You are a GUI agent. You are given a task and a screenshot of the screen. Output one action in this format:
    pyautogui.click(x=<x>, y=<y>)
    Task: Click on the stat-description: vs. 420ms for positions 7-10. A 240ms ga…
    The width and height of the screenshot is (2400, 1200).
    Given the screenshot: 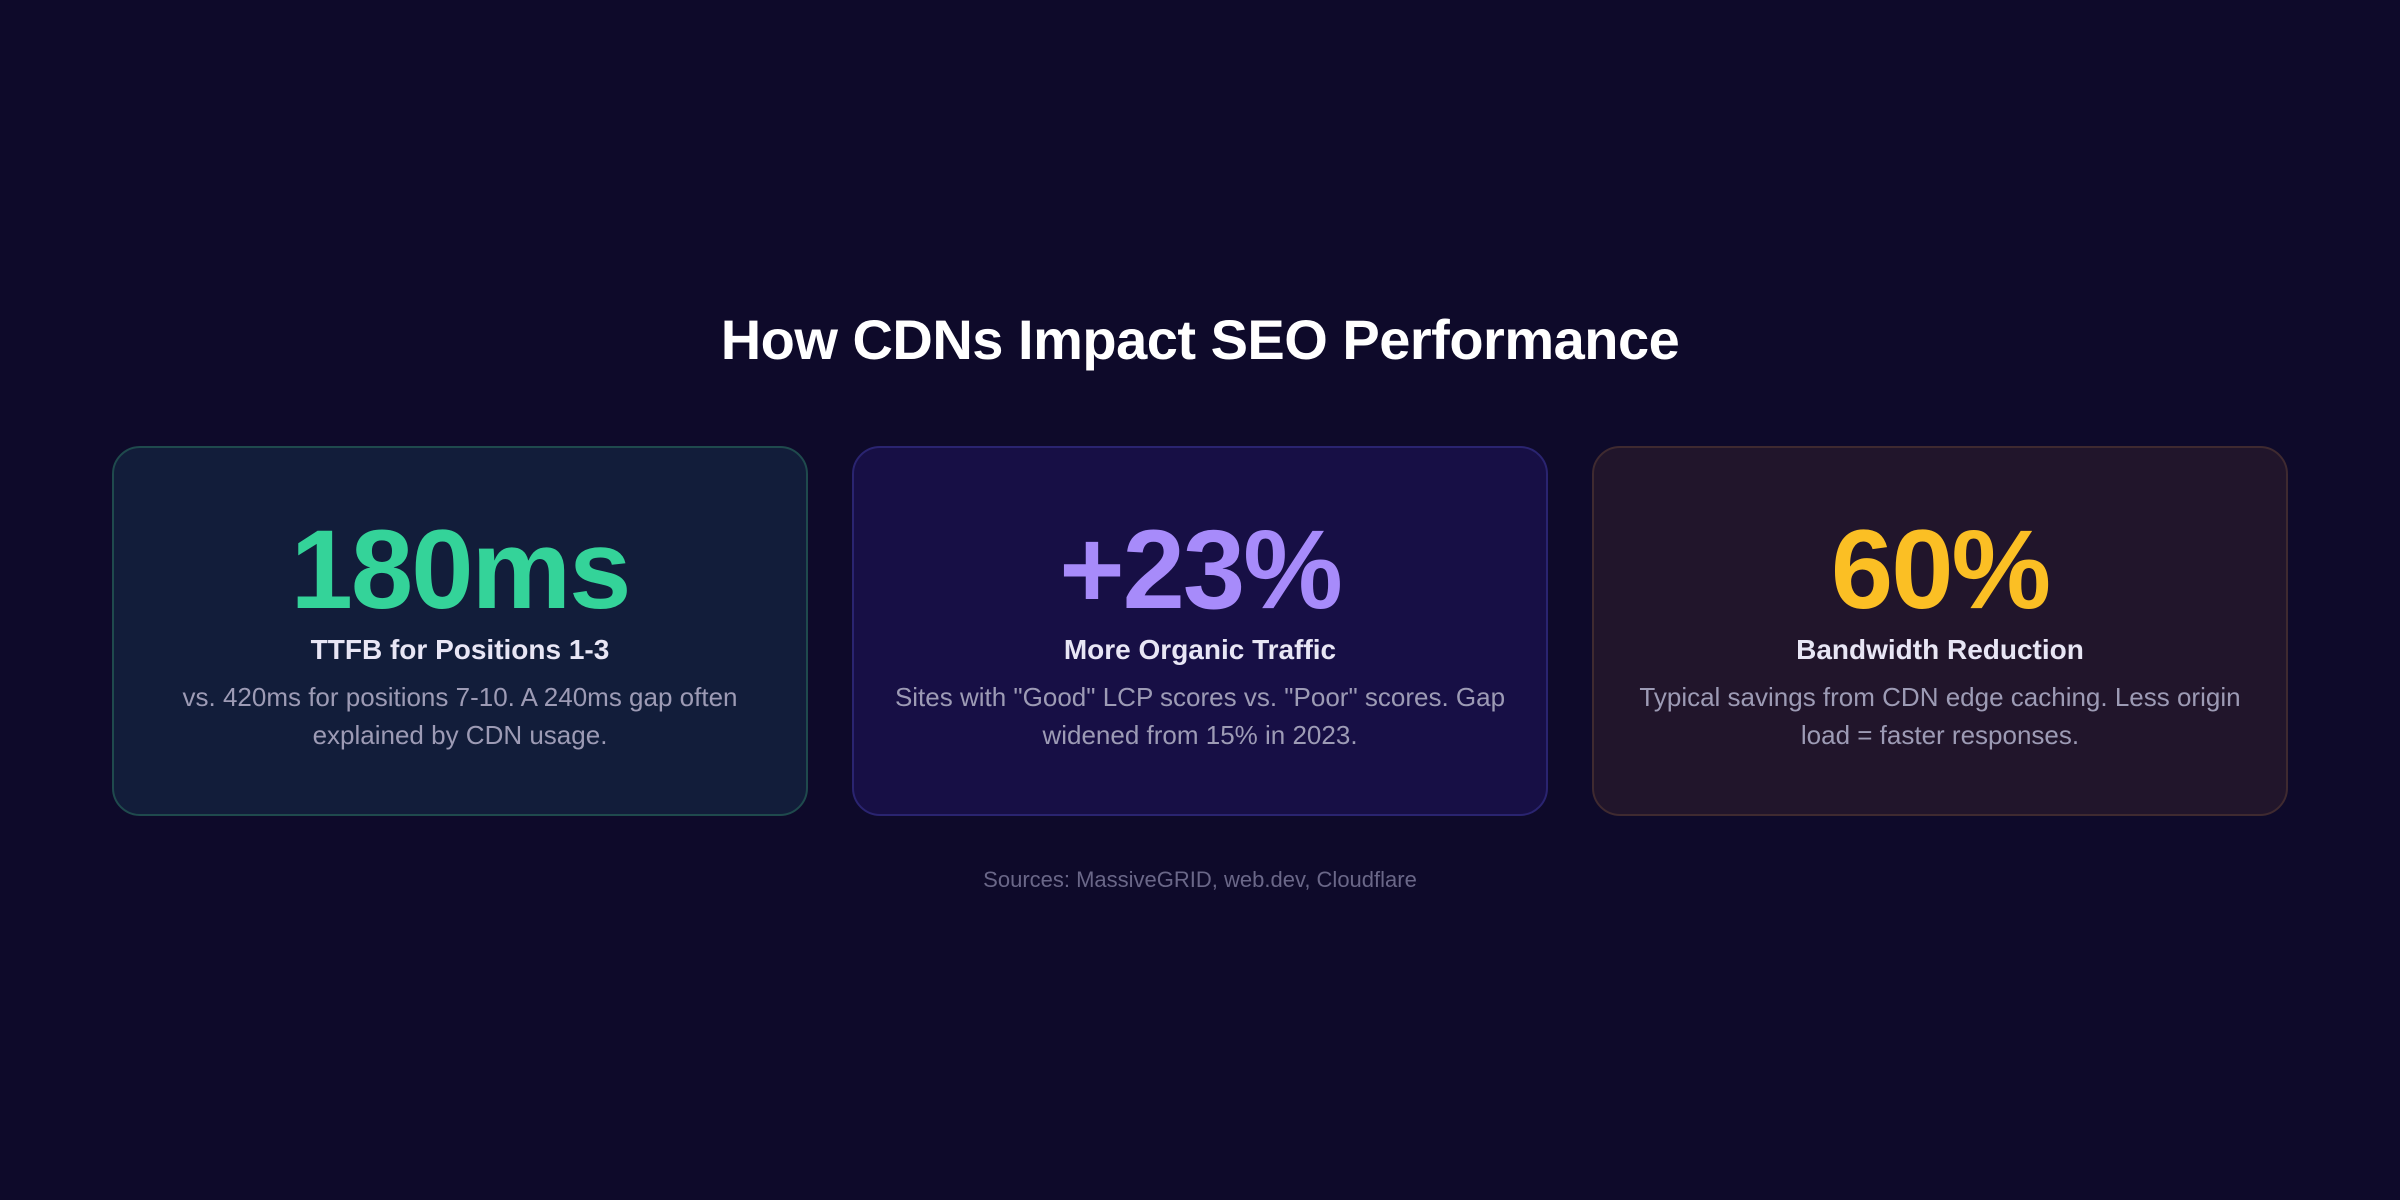 What is the action you would take?
    pyautogui.click(x=460, y=716)
    